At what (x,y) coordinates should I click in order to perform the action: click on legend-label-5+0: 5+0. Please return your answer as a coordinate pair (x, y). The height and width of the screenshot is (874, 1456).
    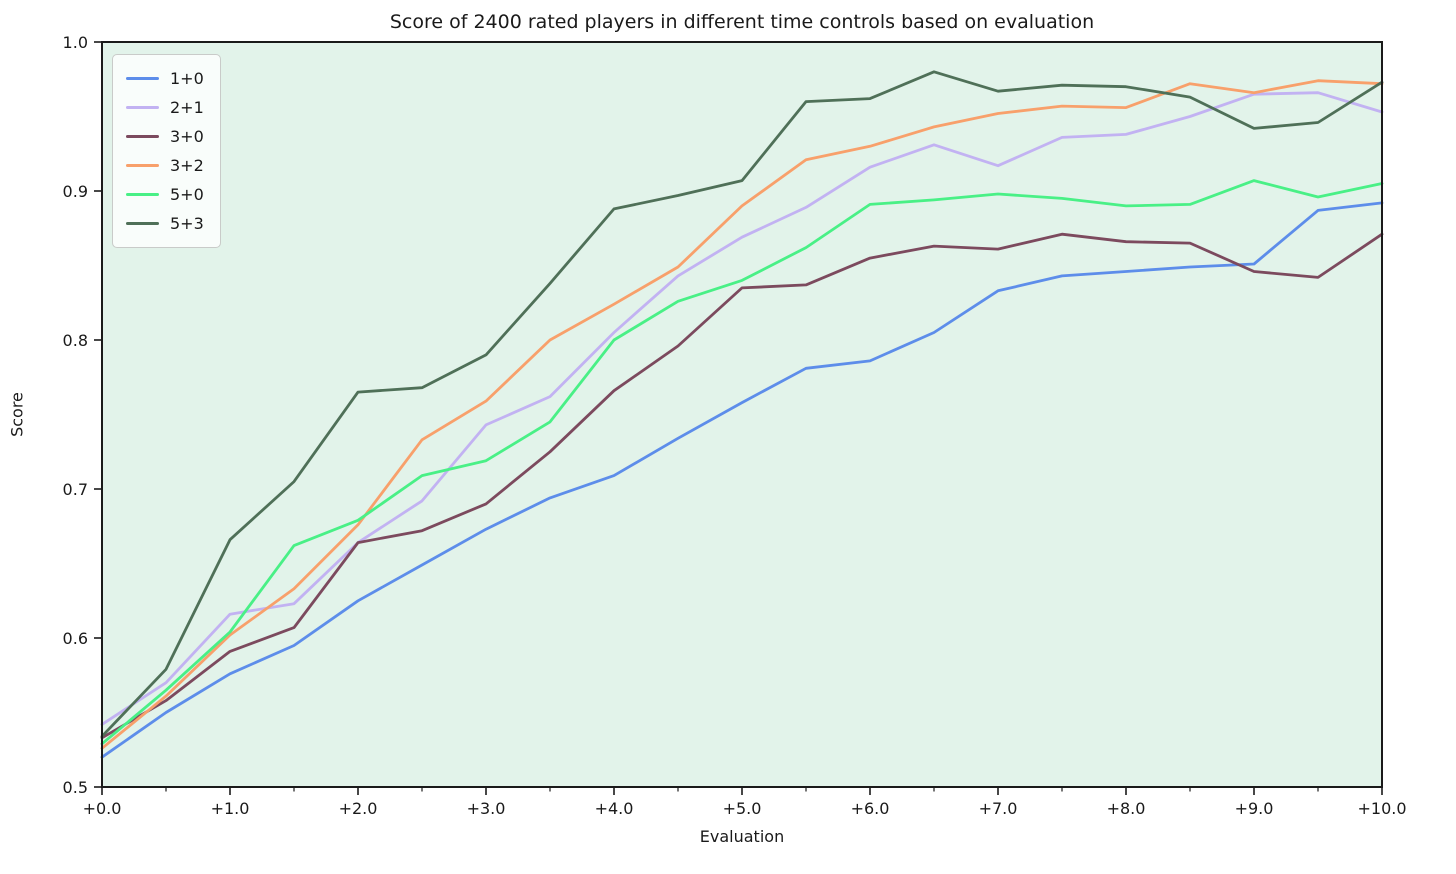
    Looking at the image, I should click on (187, 194).